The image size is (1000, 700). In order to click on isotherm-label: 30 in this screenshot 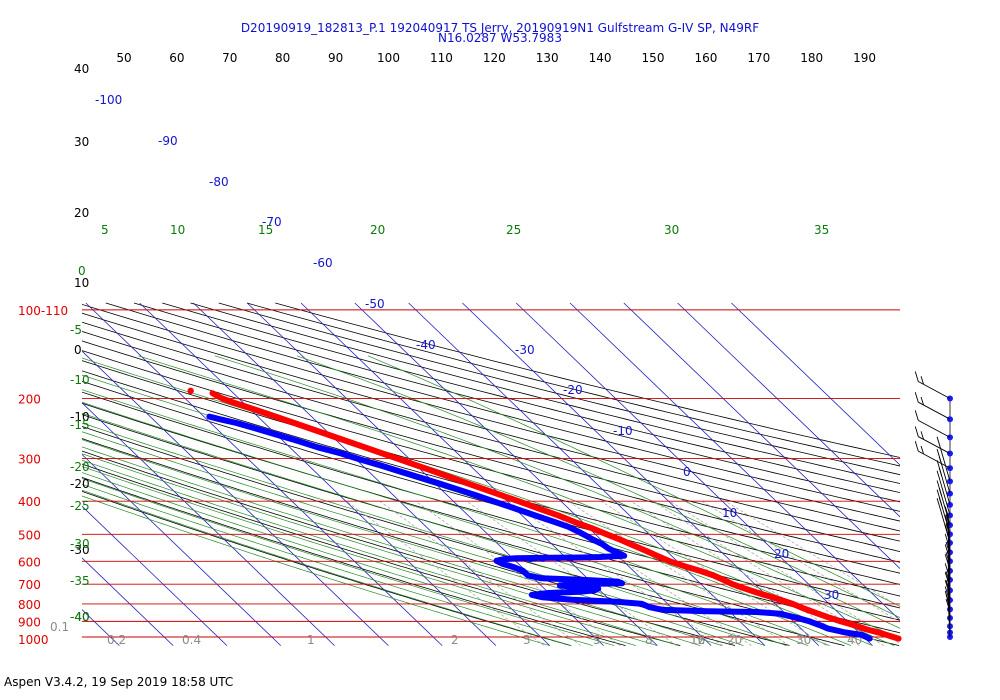, I will do `click(831, 595)`.